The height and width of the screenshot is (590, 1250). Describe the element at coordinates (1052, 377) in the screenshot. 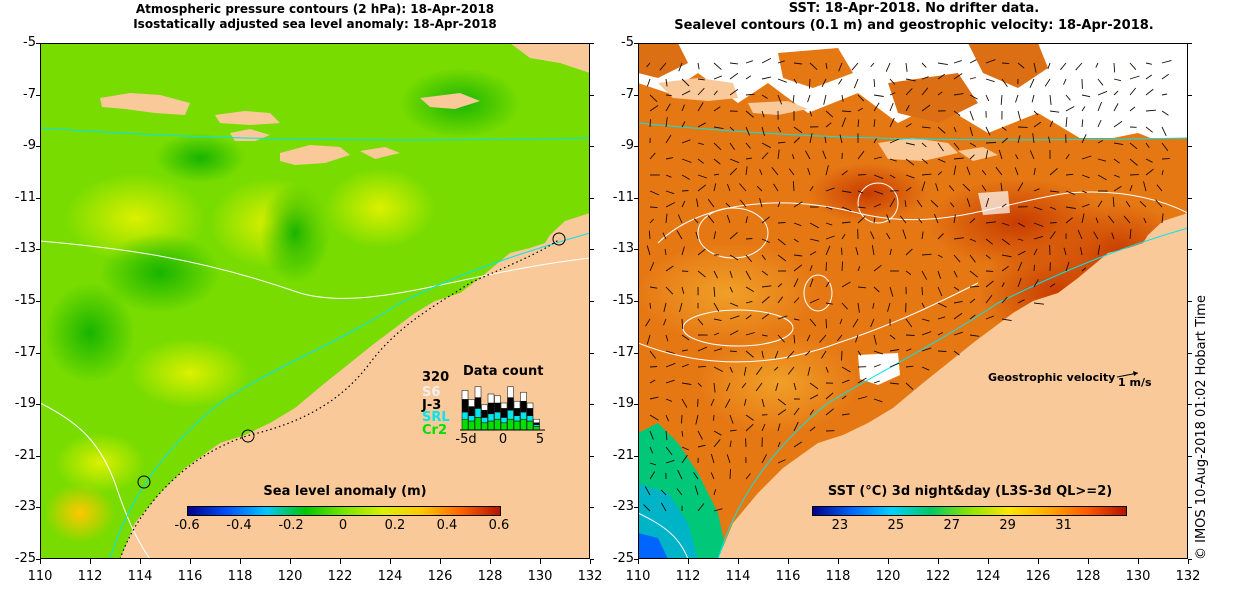

I see `geostrophic-velocity-label: Geostrophic velocity` at that location.